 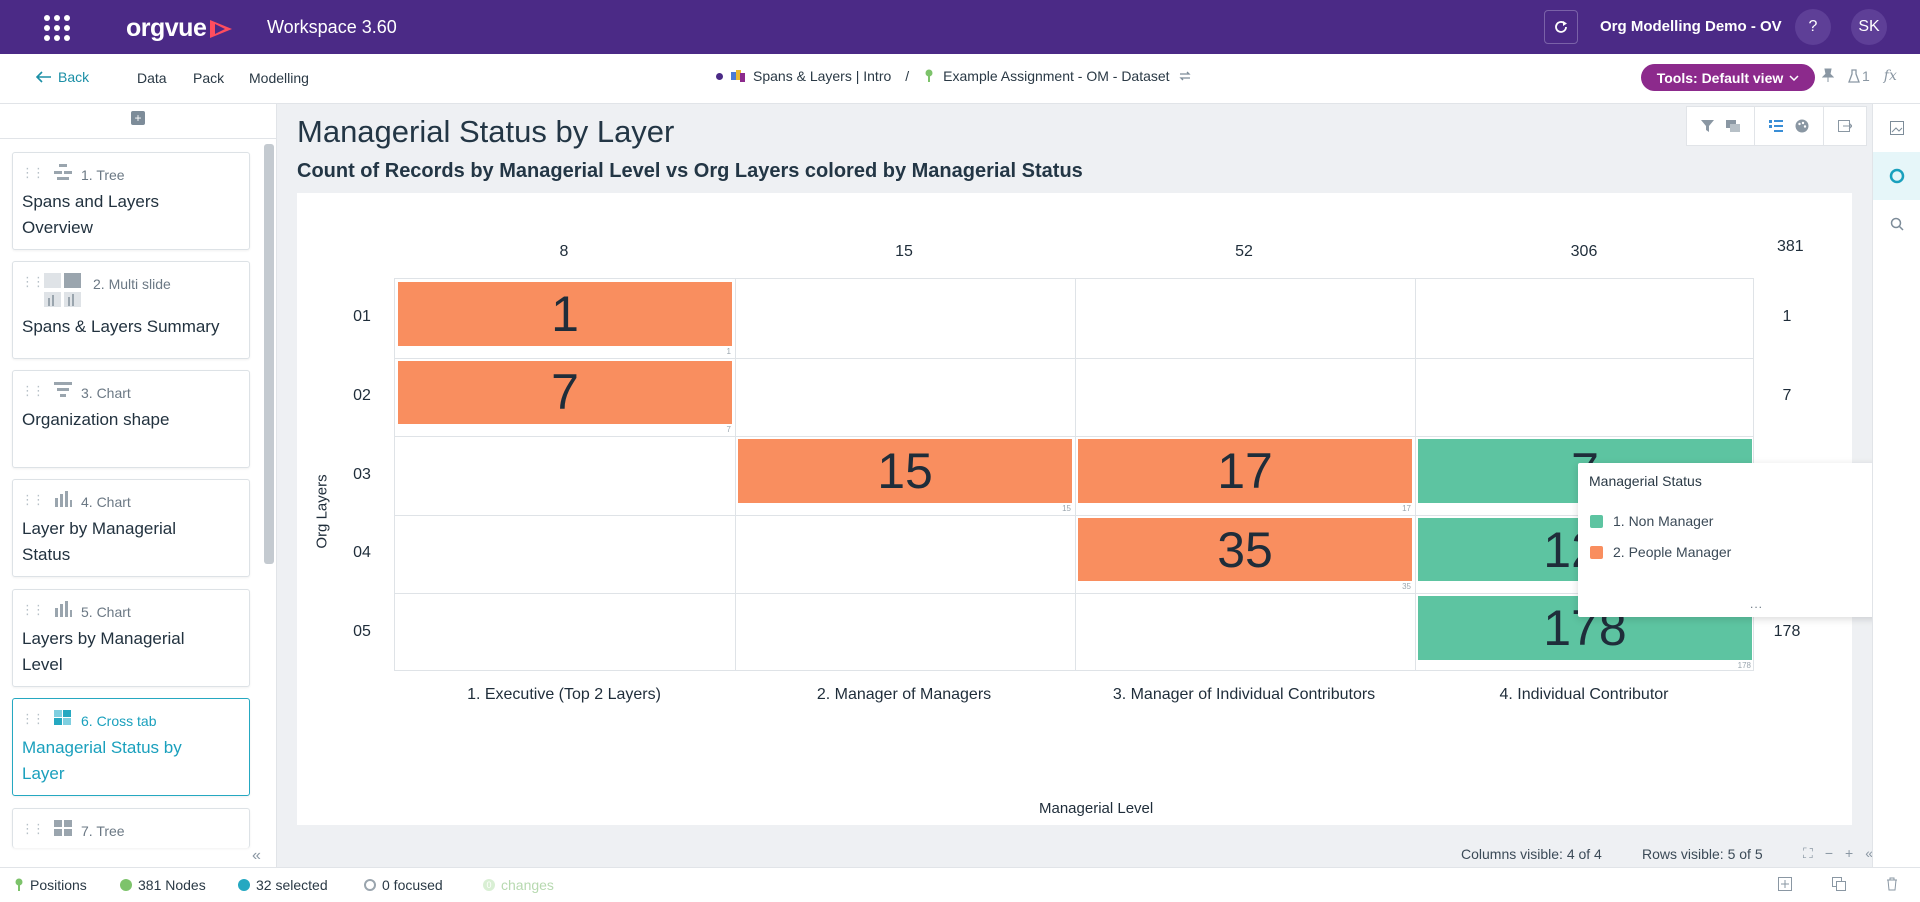 What do you see at coordinates (1707, 126) in the screenshot?
I see `filter-icon` at bounding box center [1707, 126].